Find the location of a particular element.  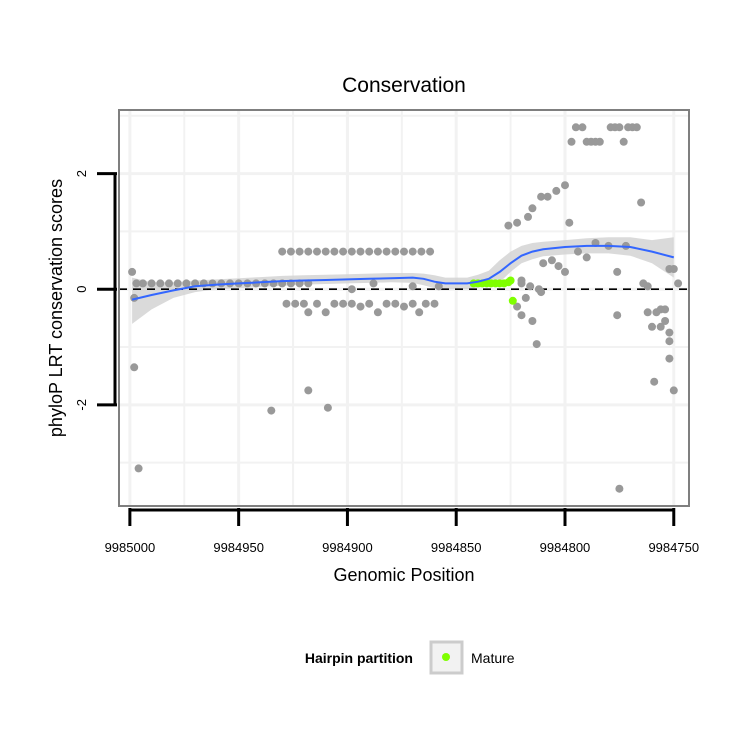

chart-title: Conservation is located at coordinates (404, 85).